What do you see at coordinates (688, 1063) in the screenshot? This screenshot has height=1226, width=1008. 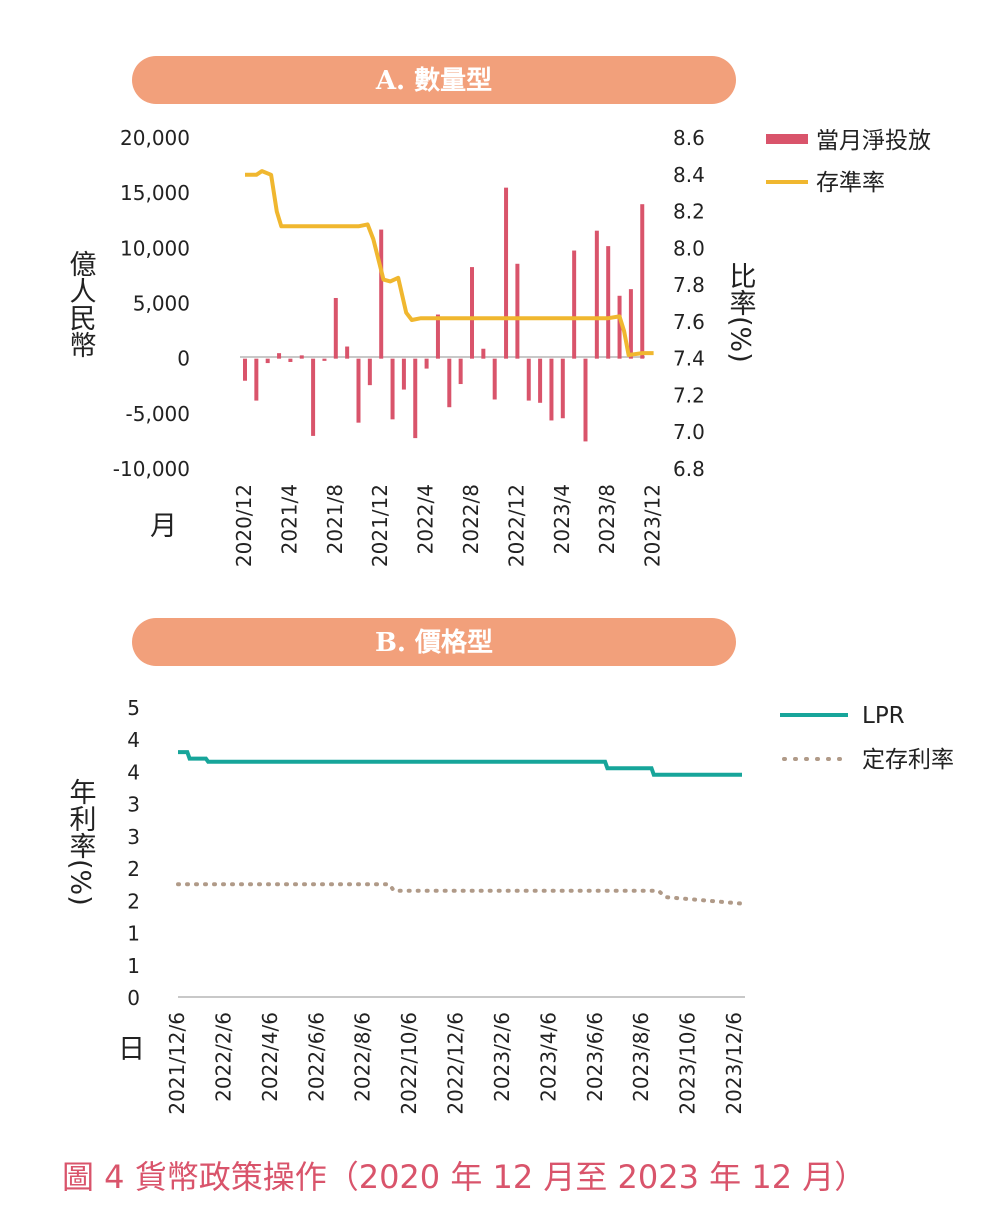 I see `x-tick-label: 2023/10/6` at bounding box center [688, 1063].